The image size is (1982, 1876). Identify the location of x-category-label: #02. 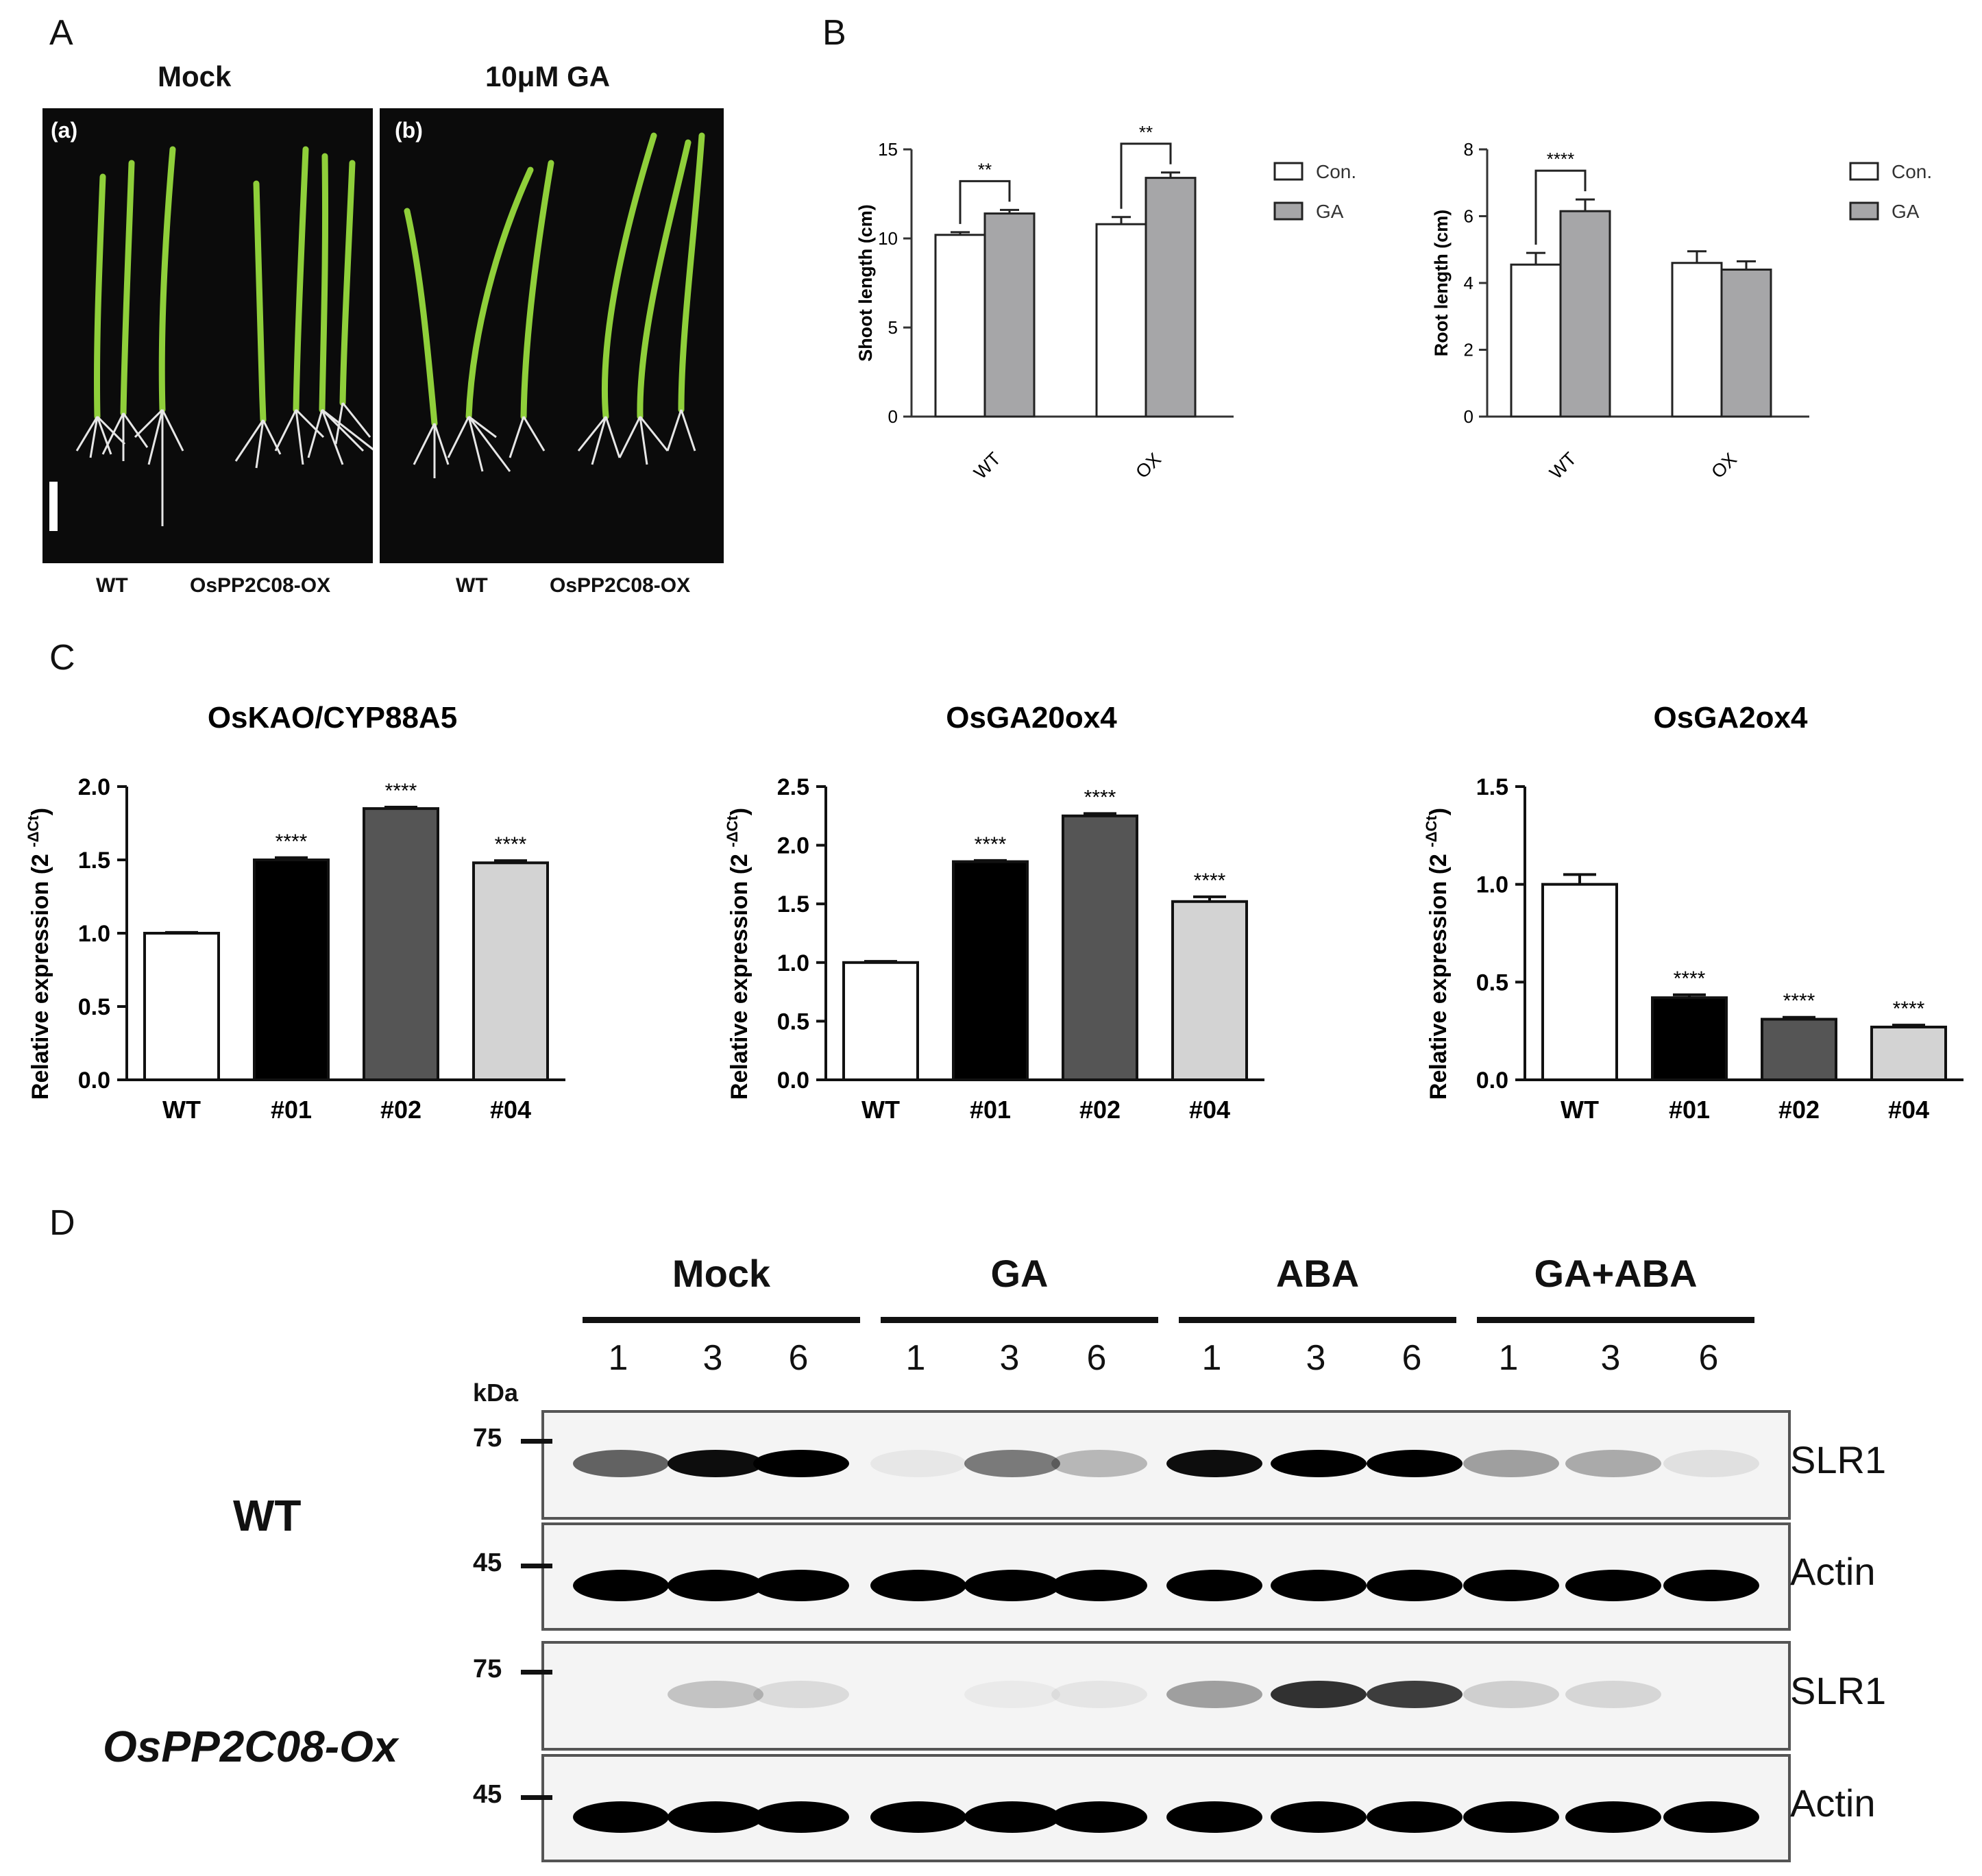
(1799, 1110).